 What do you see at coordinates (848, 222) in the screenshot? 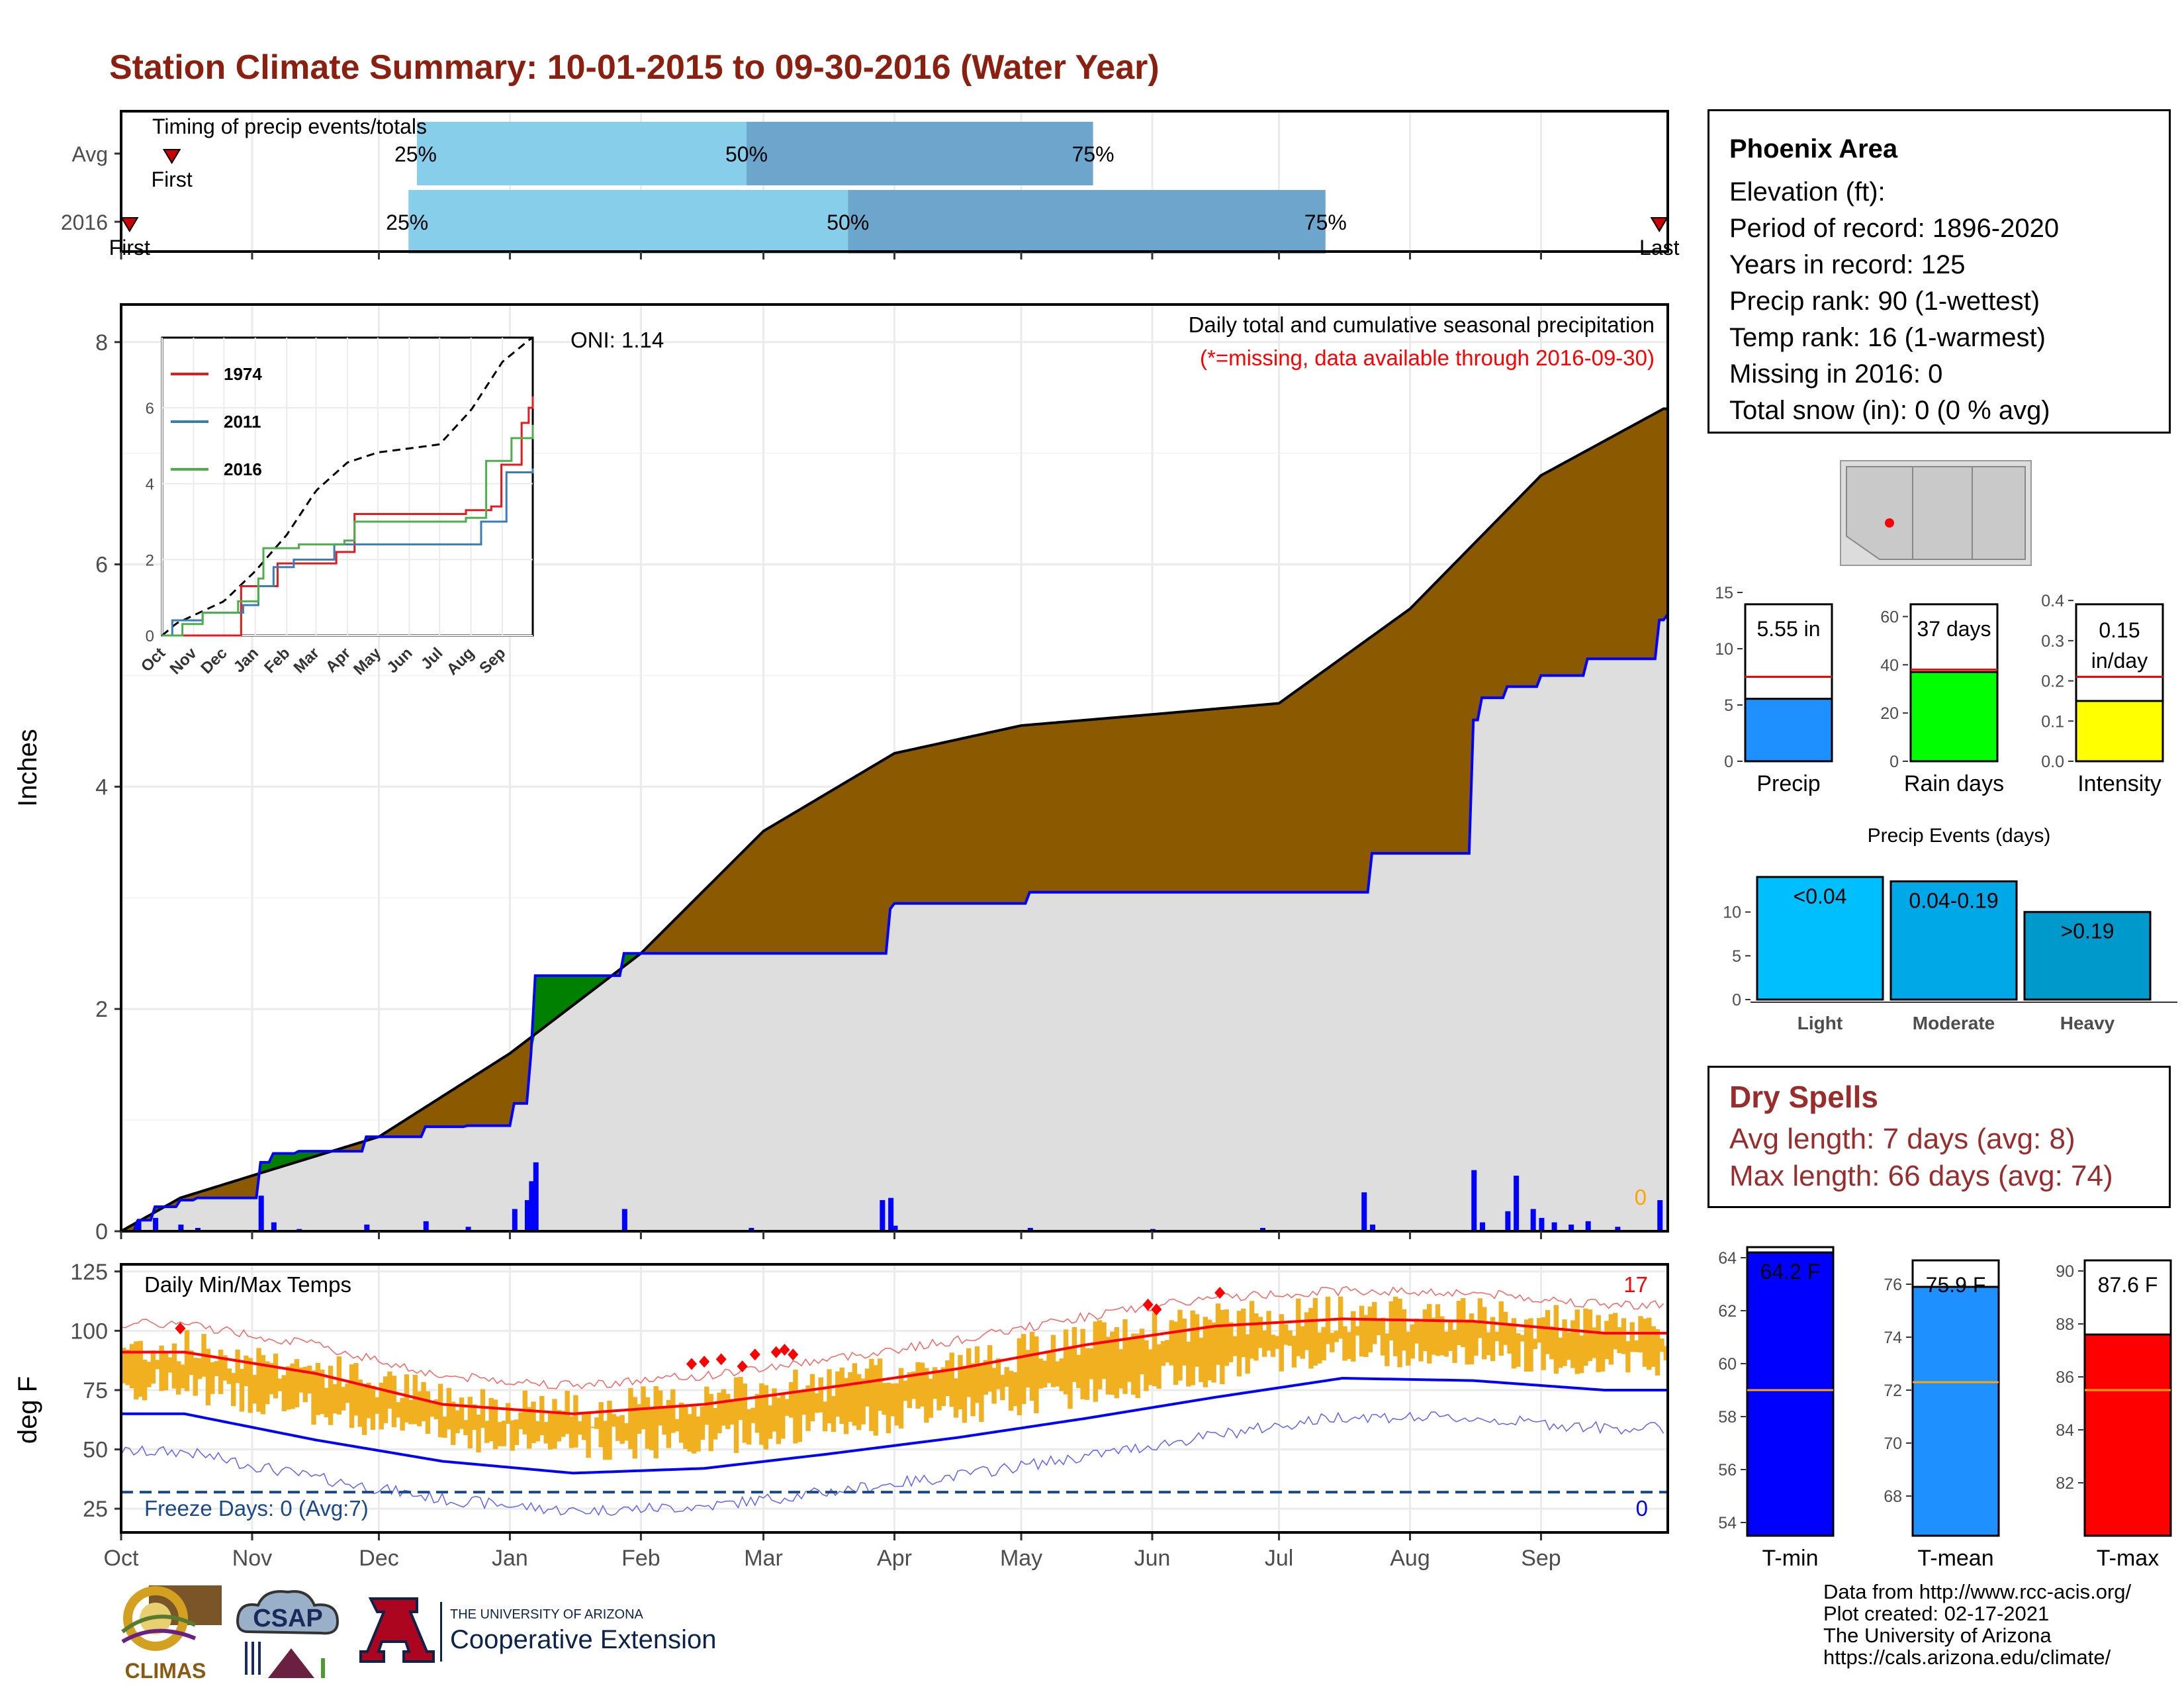
I see `timing-50-label: 50%` at bounding box center [848, 222].